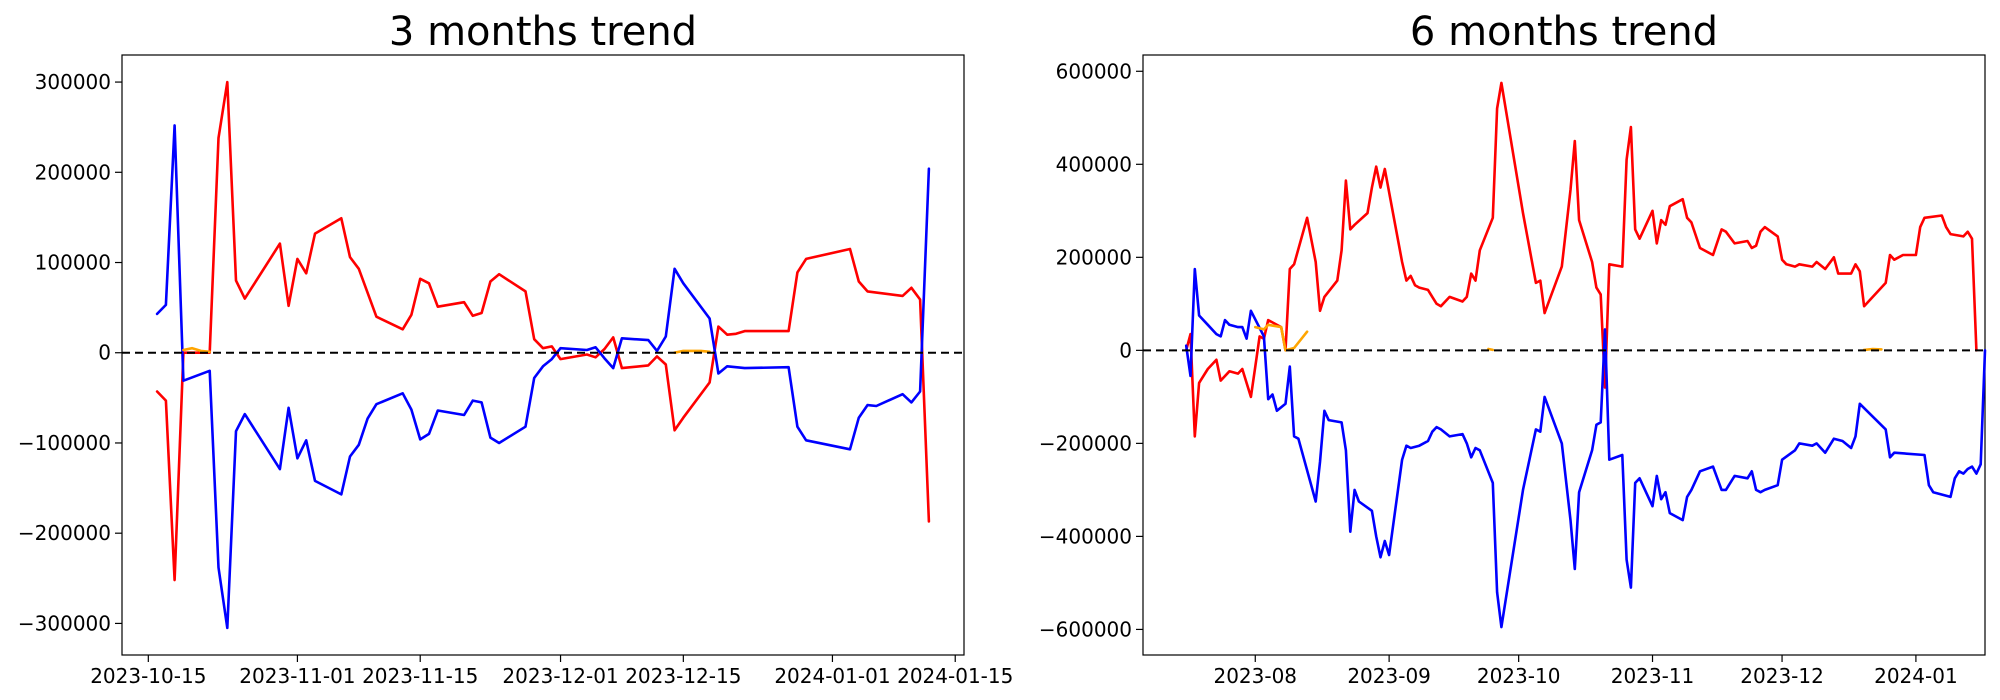 The image size is (2000, 700). Describe the element at coordinates (1094, 71) in the screenshot. I see `y-tick-label: 600000` at that location.